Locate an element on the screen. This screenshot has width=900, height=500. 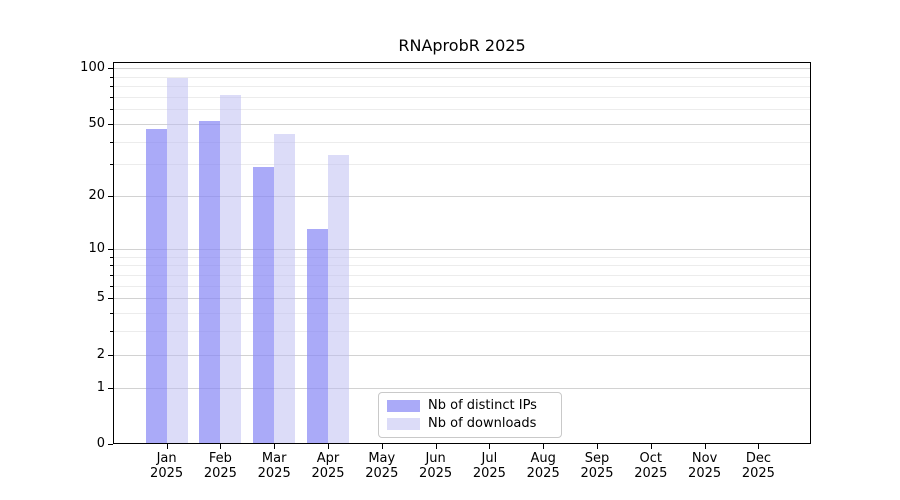
y-tick-label: 100 is located at coordinates (92, 68).